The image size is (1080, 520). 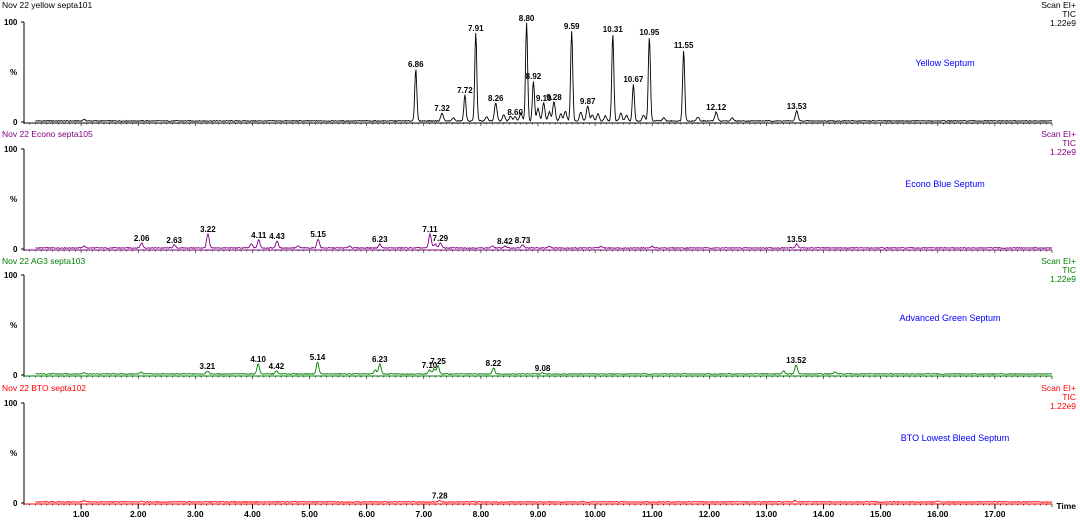 What do you see at coordinates (523, 240) in the screenshot?
I see `peak-label: 8.73` at bounding box center [523, 240].